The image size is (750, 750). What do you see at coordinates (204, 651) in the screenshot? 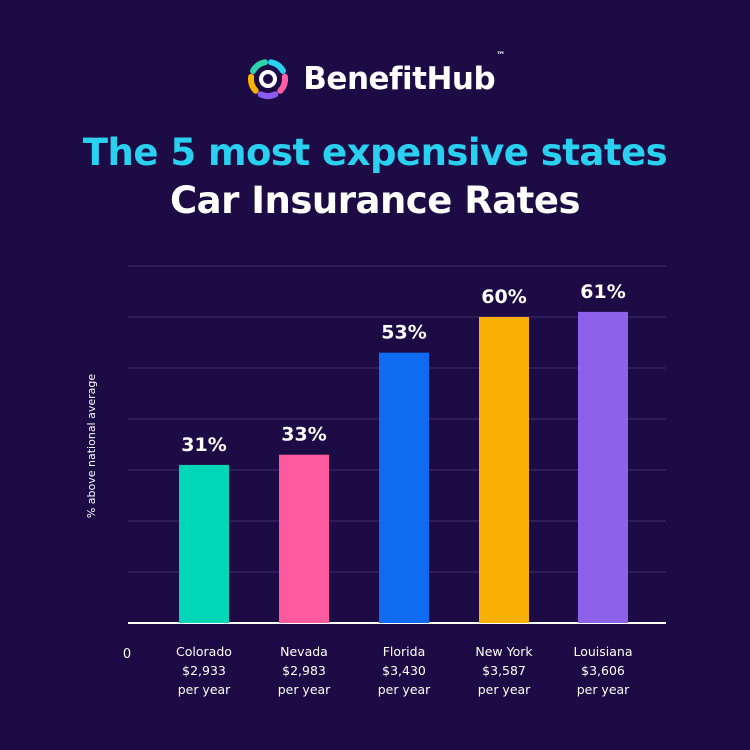
I see `x-tick-label: Colorado` at bounding box center [204, 651].